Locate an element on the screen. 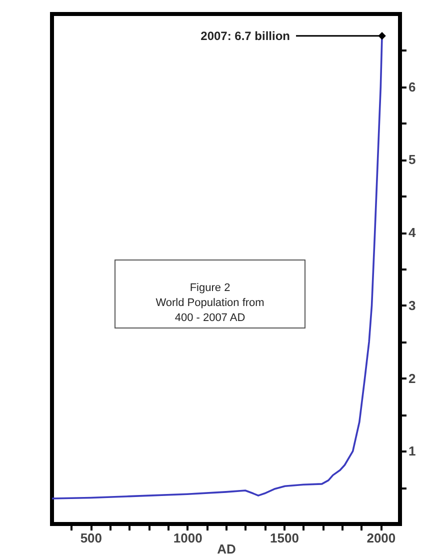 Image resolution: width=434 pixels, height=554 pixels. y-tick-label: 2 is located at coordinates (412, 378).